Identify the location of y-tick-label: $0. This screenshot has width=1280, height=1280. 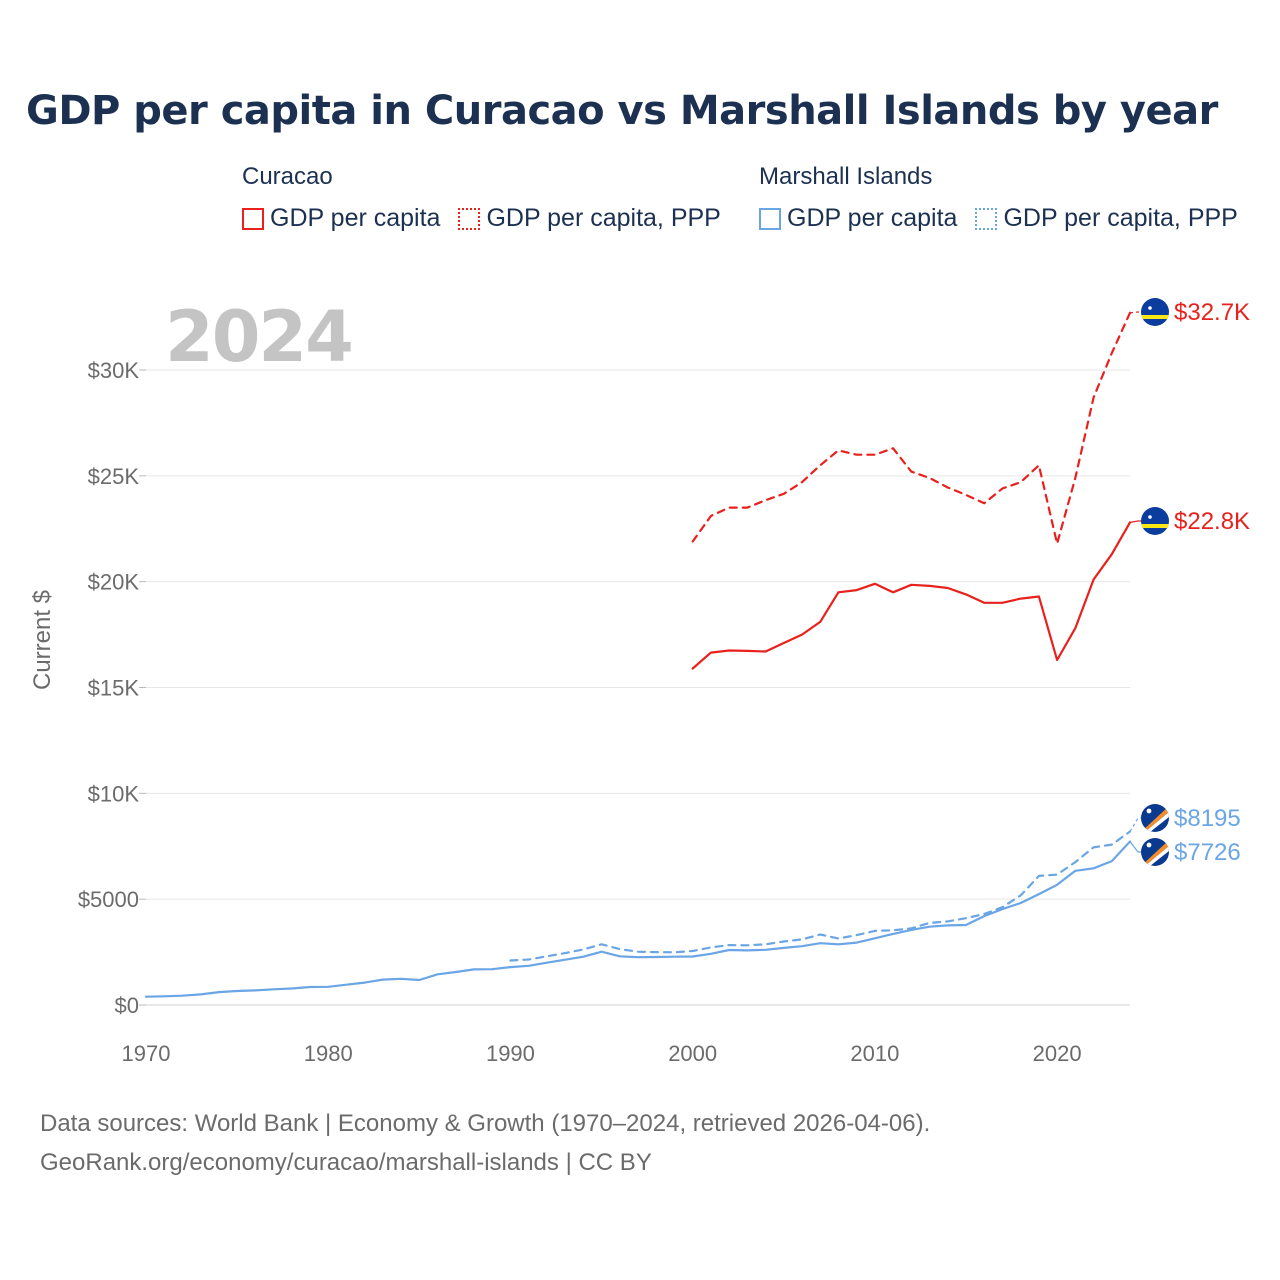
(127, 1005).